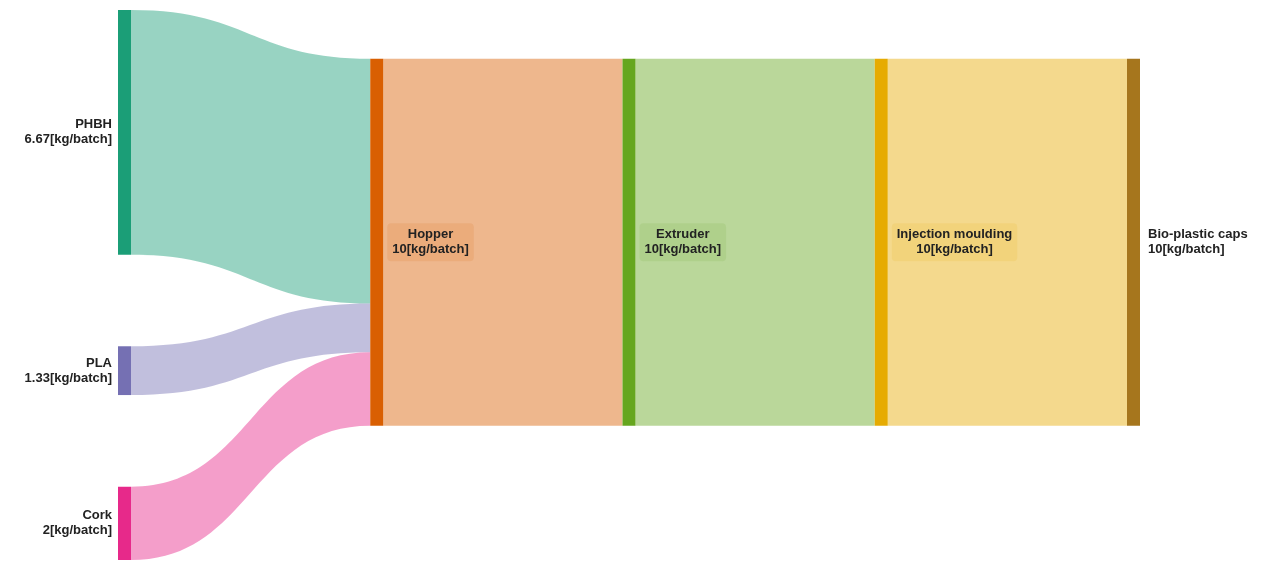 The height and width of the screenshot is (561, 1272). What do you see at coordinates (430, 234) in the screenshot?
I see `category-label: Hopper` at bounding box center [430, 234].